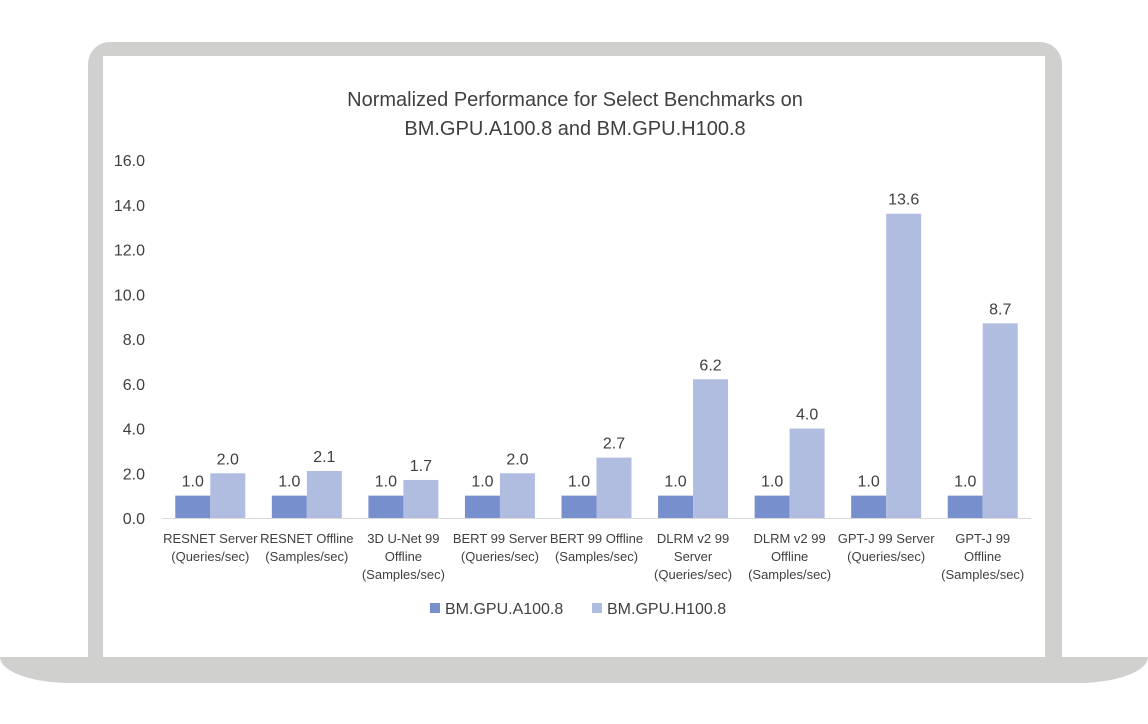 Image resolution: width=1148 pixels, height=724 pixels. I want to click on y-tick-label: 0.0, so click(134, 519).